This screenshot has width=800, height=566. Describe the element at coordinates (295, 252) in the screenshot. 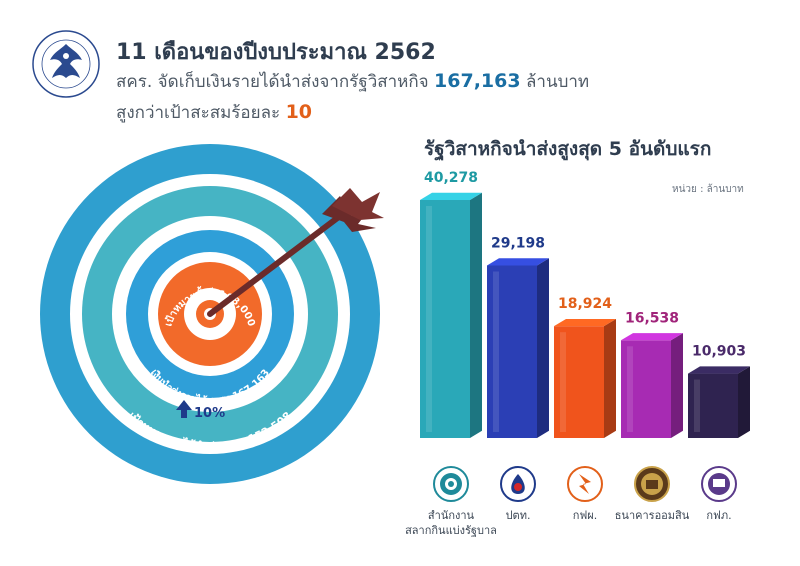

I see `arrow-icon` at that location.